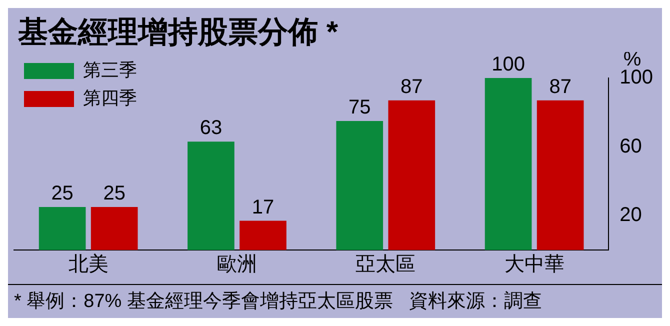 The height and width of the screenshot is (326, 670). Describe the element at coordinates (386, 265) in the screenshot. I see `x-tick-label: 亞太區` at that location.